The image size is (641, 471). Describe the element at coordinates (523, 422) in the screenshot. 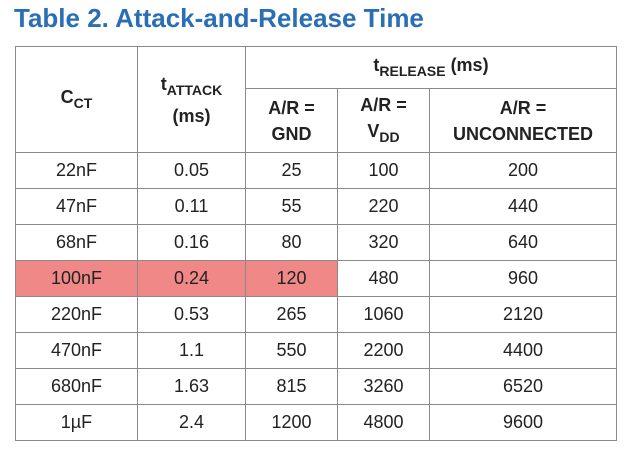

I see `cell-unc: 9600` at that location.